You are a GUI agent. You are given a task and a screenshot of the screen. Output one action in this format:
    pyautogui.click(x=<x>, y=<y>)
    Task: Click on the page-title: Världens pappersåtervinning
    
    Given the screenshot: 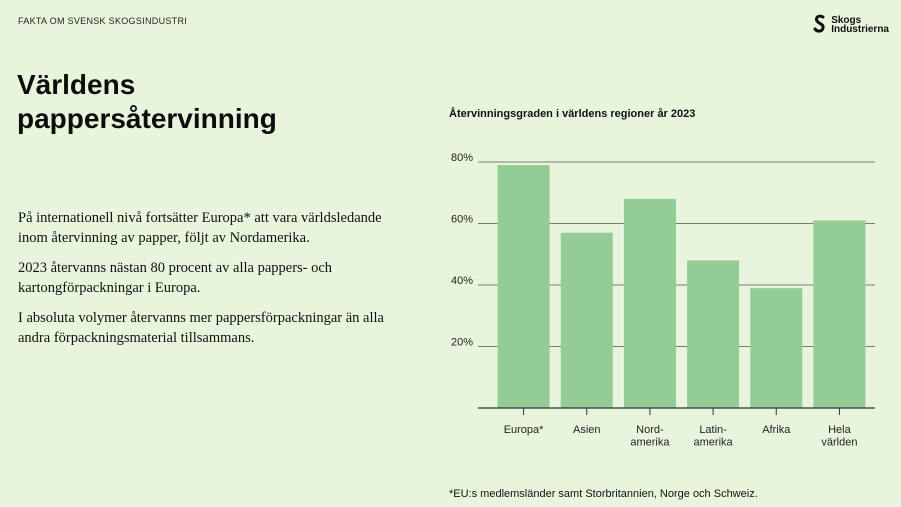 What is the action you would take?
    pyautogui.click(x=147, y=101)
    